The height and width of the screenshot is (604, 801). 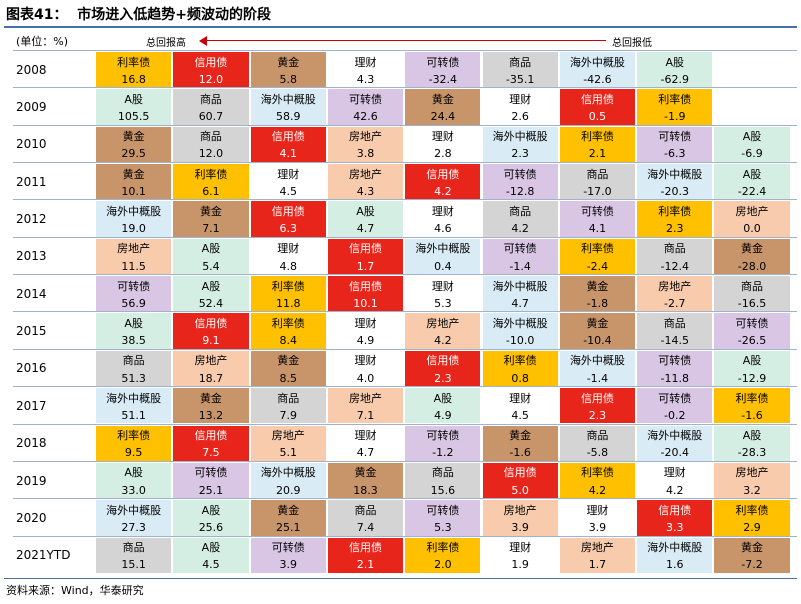 I want to click on return-value: 4.7, so click(x=365, y=453).